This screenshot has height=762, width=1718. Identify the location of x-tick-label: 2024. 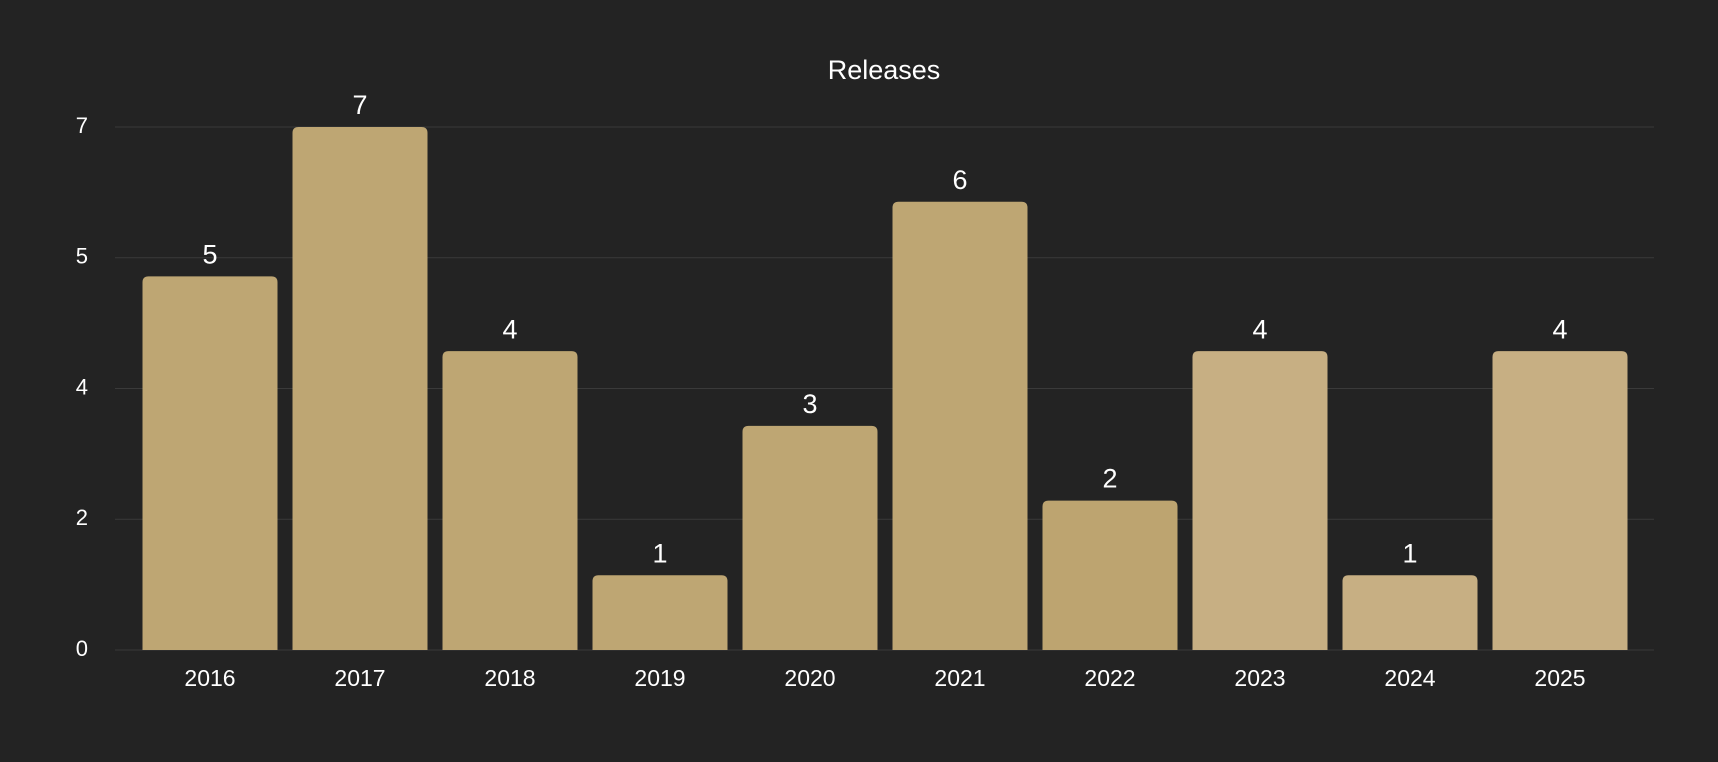
(1409, 678).